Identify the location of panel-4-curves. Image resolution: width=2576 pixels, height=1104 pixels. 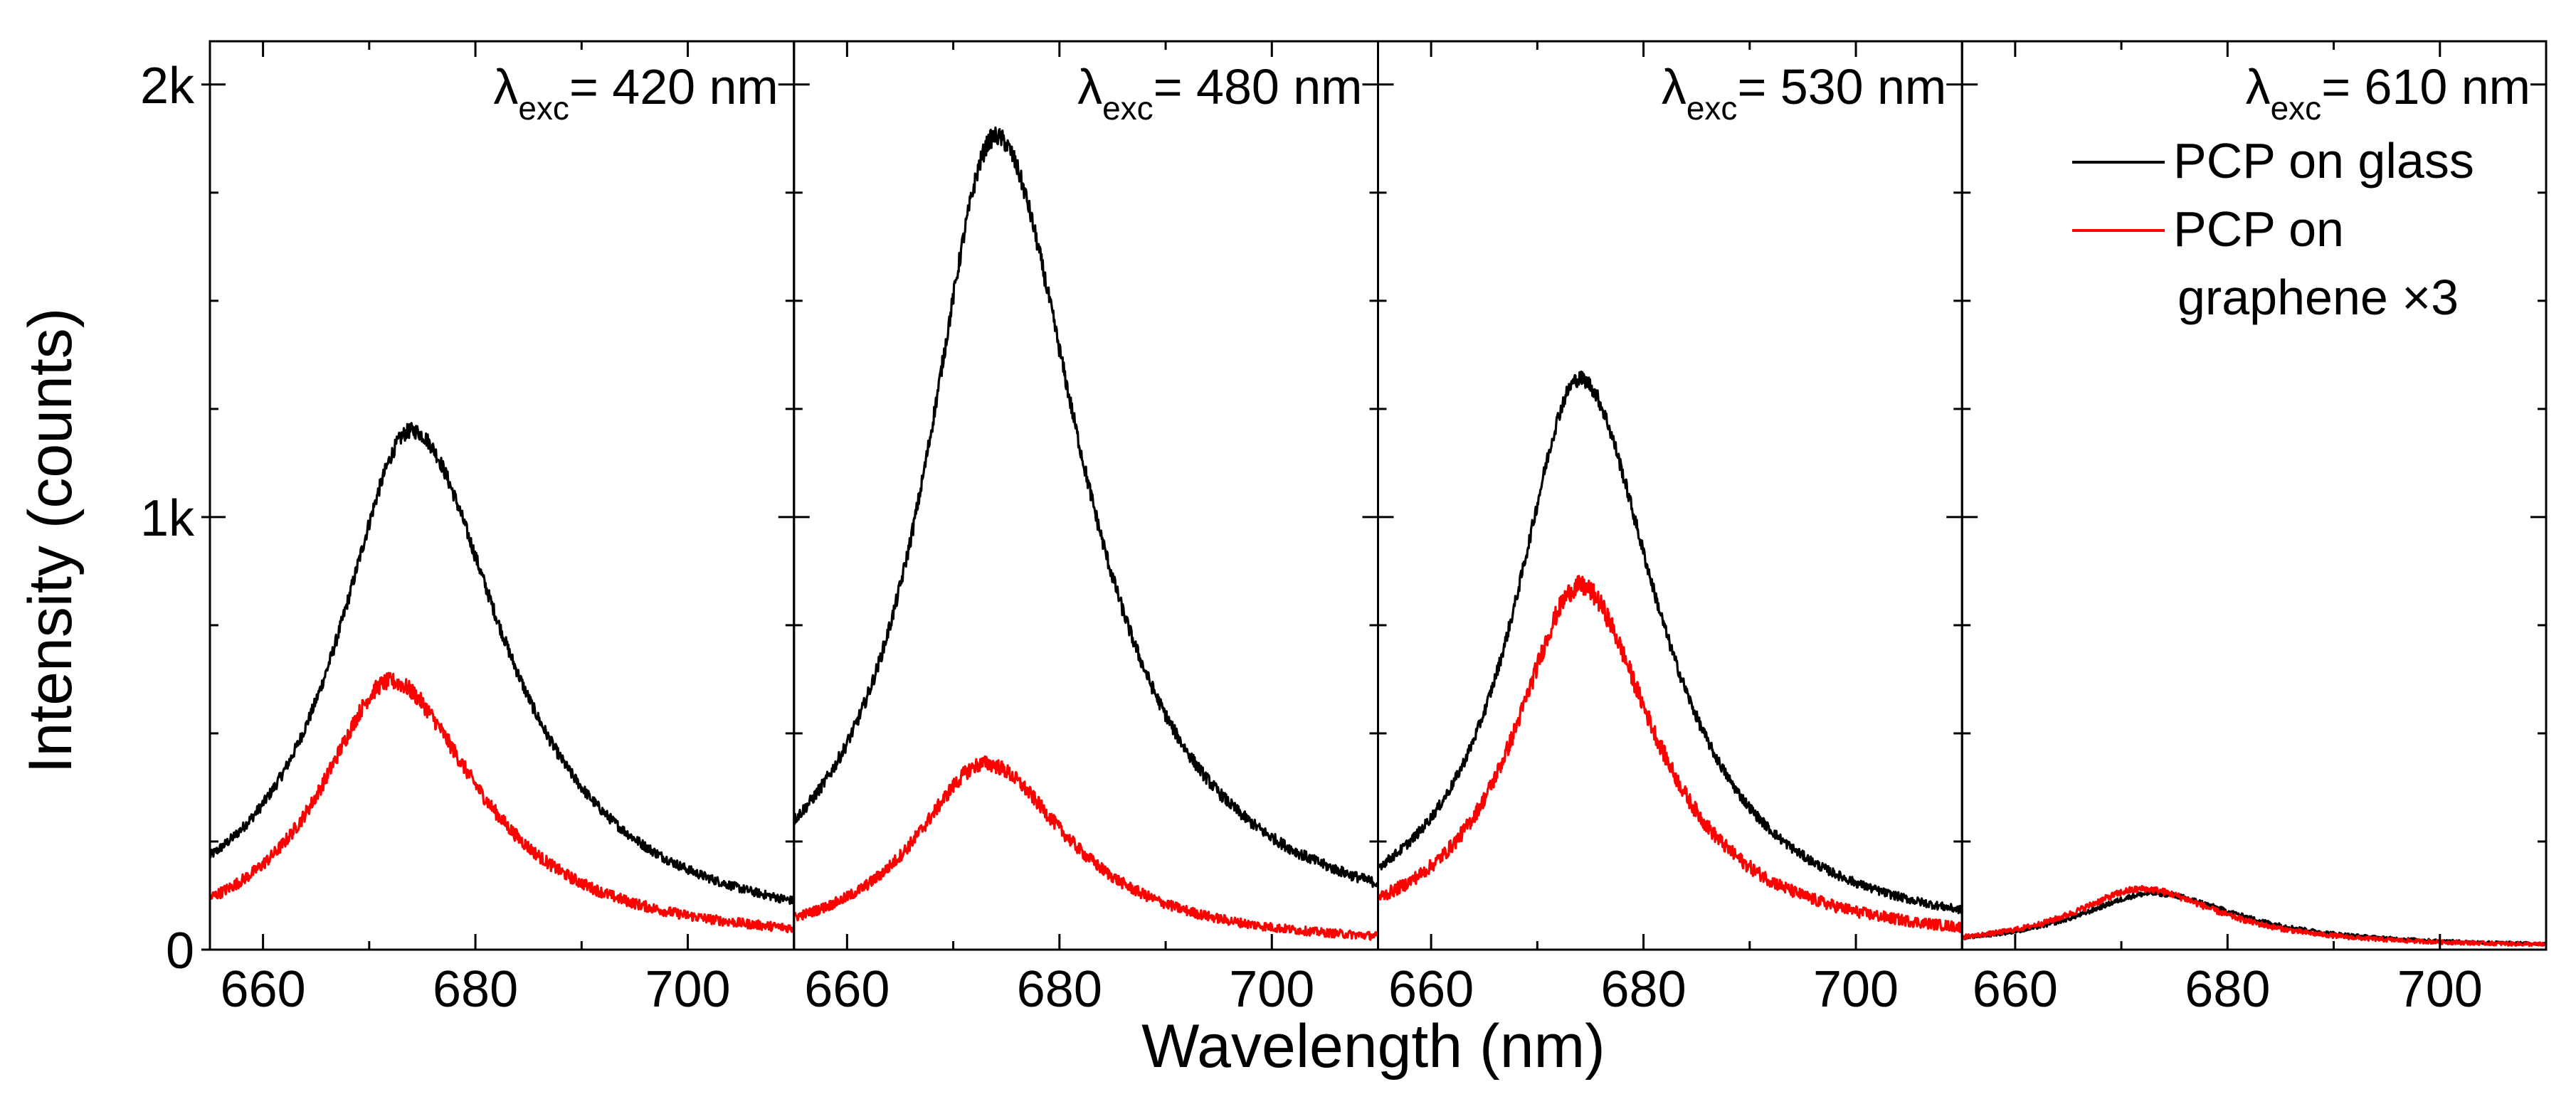
(2254, 917).